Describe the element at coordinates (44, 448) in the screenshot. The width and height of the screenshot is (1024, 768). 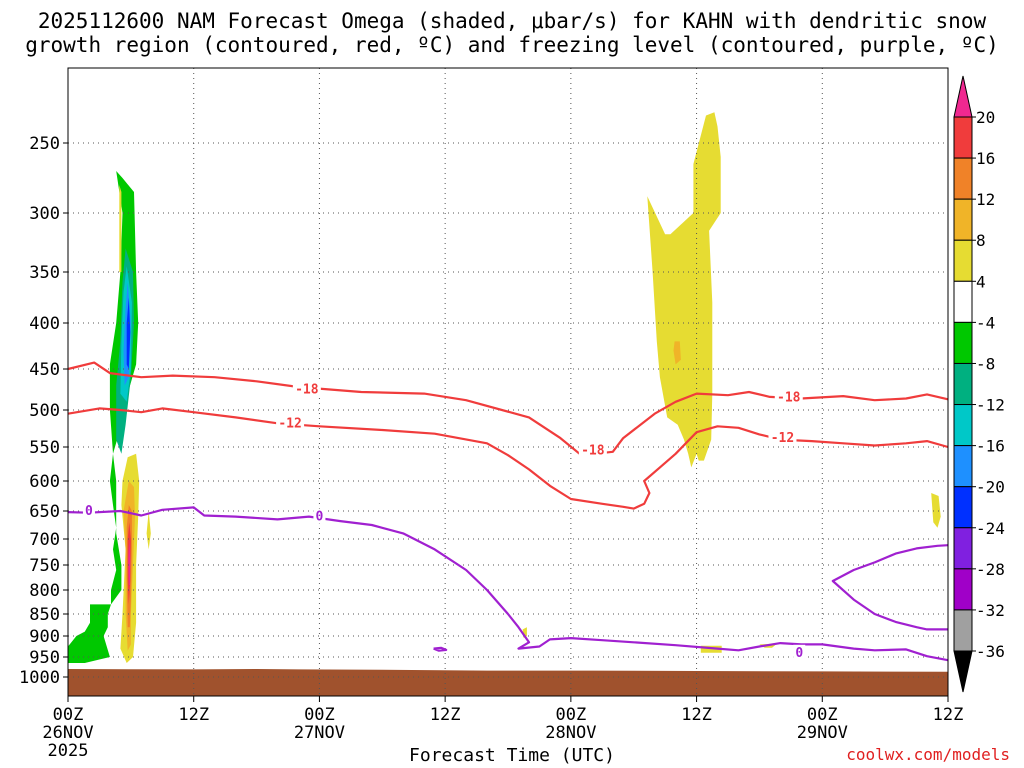
I see `y-tick-label-550: 550` at that location.